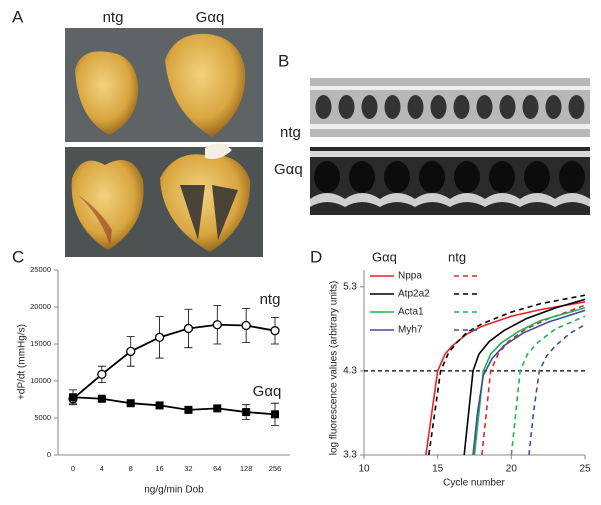  Describe the element at coordinates (267, 391) in the screenshot. I see `series-label: Gαq` at that location.